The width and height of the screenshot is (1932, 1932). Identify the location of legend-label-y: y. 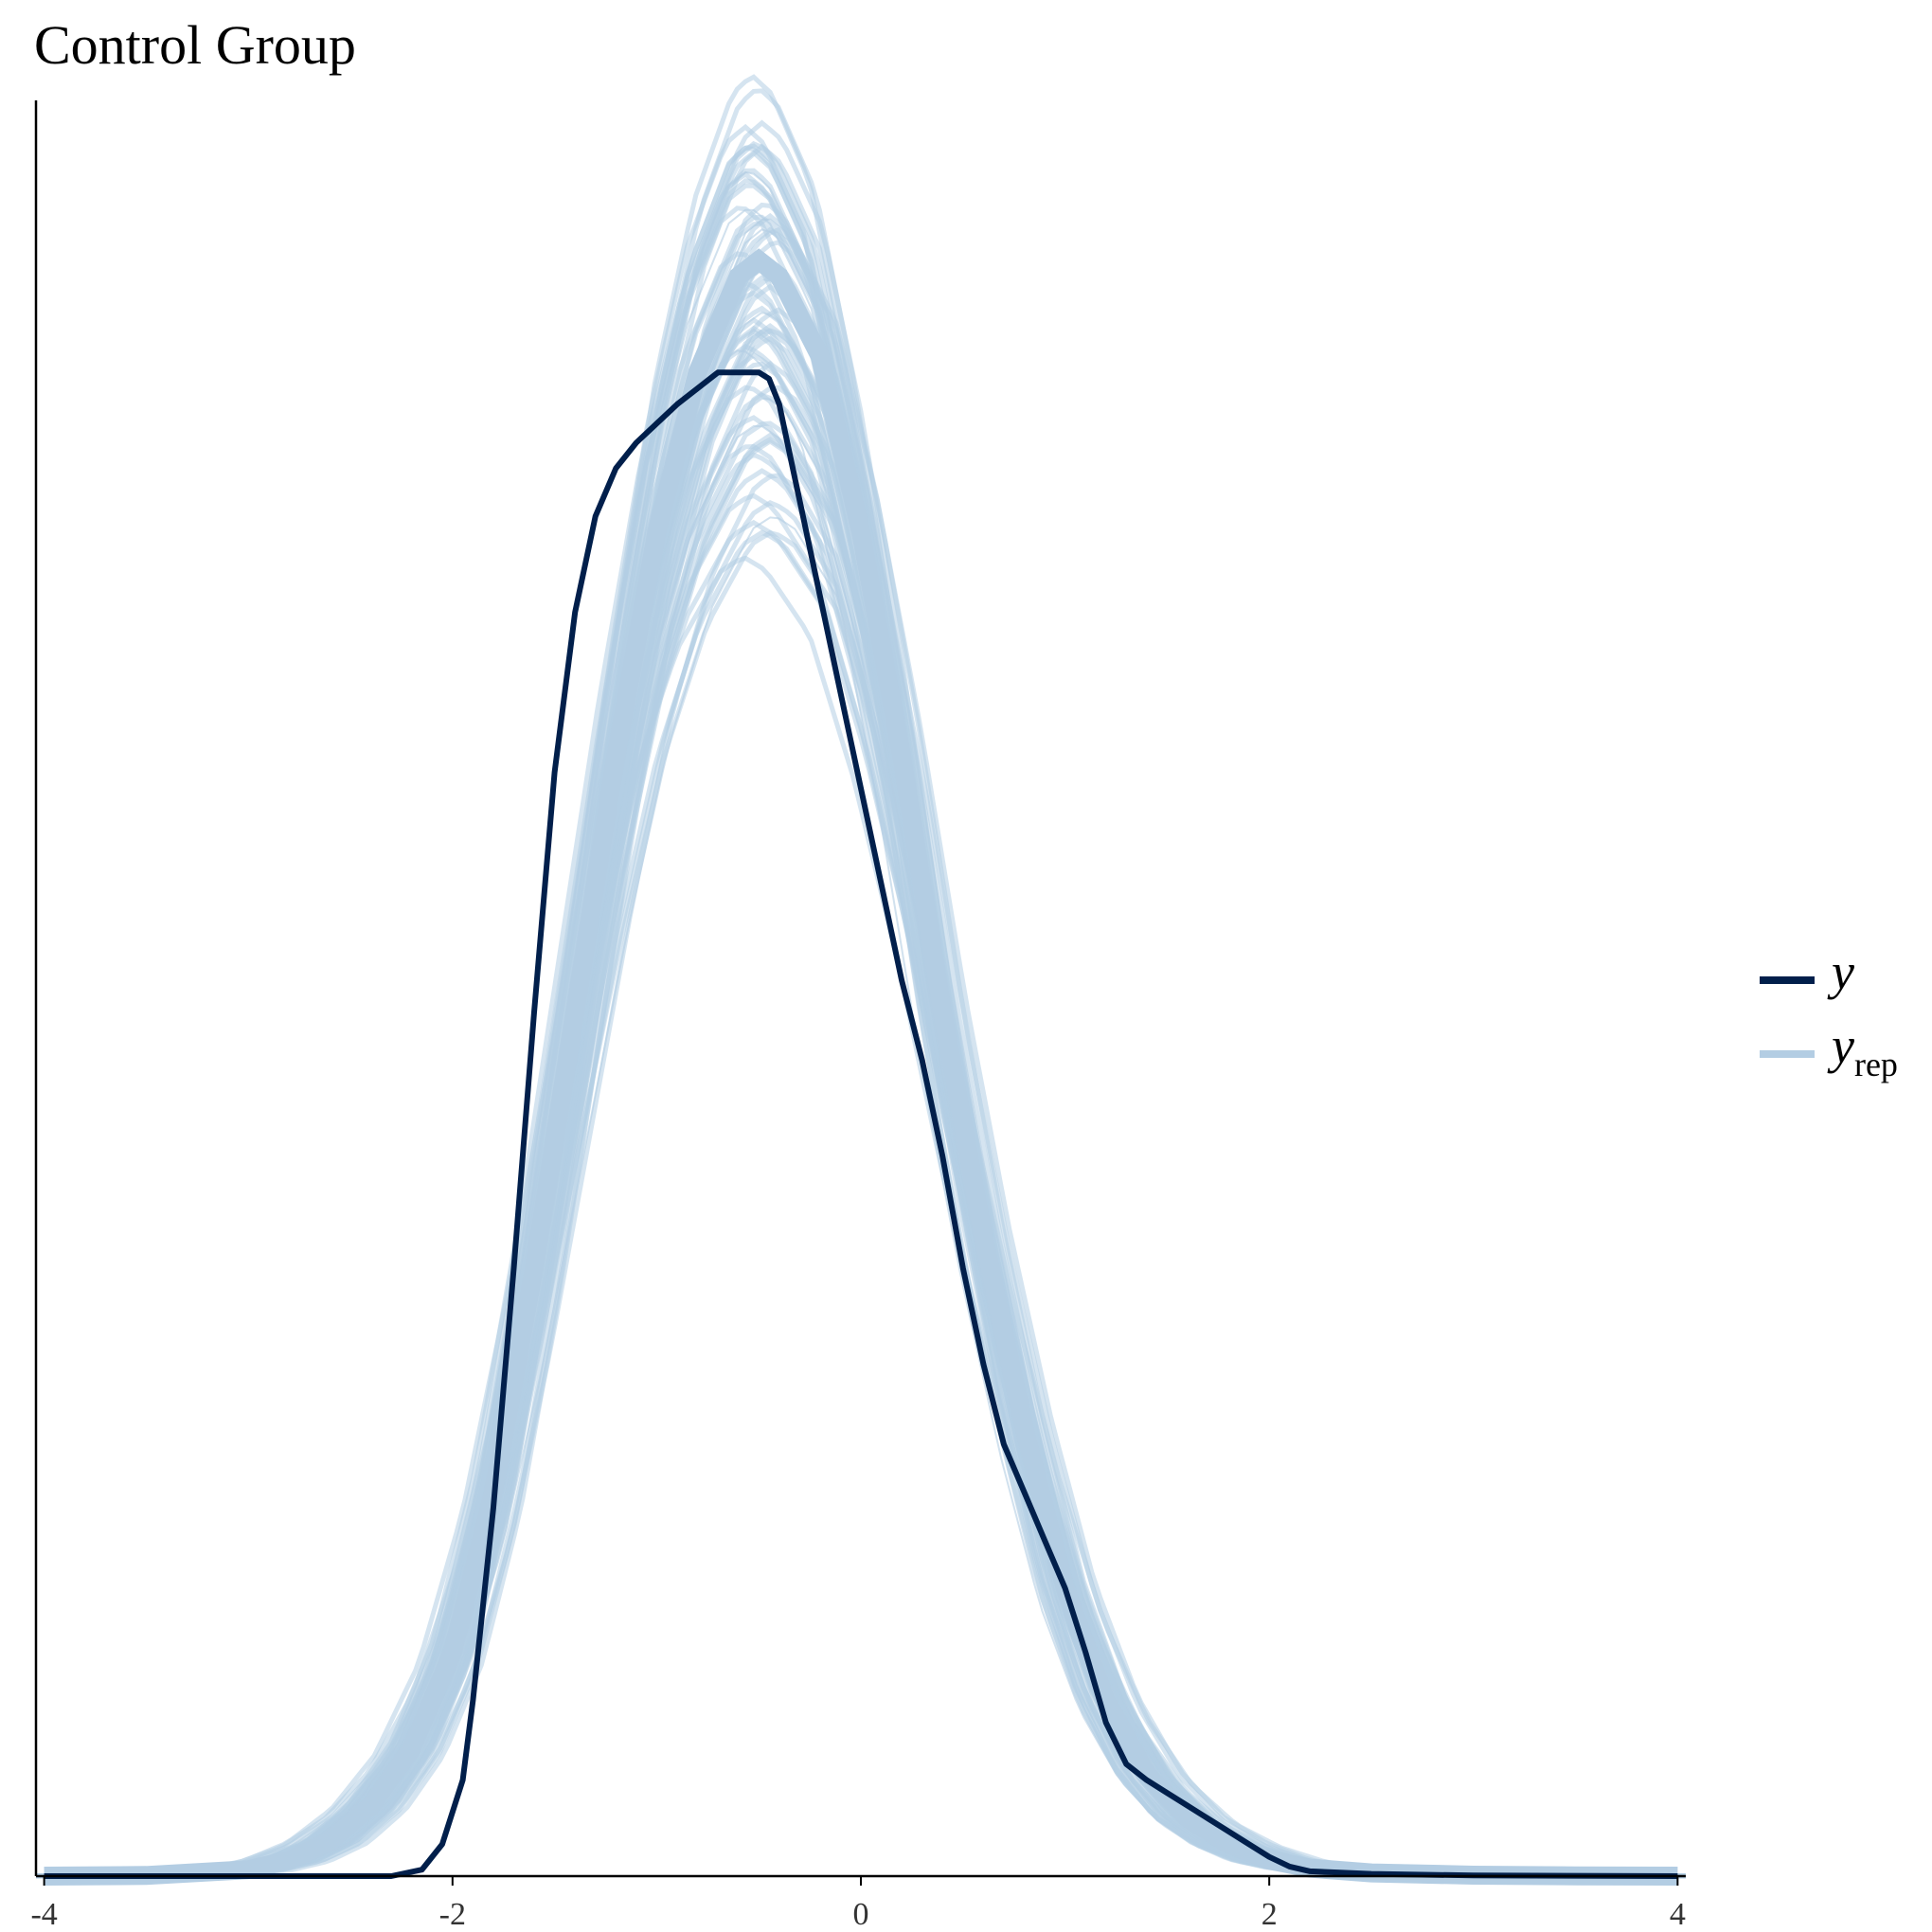
(1843, 971).